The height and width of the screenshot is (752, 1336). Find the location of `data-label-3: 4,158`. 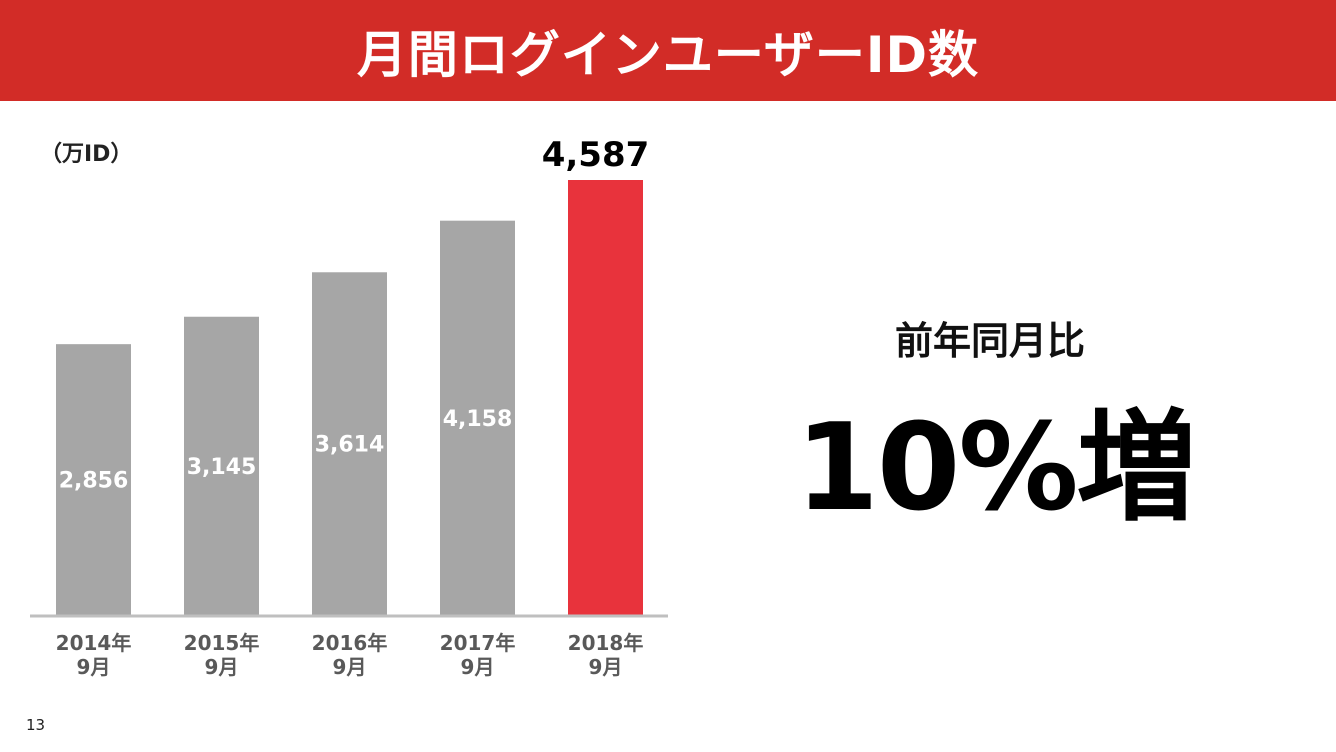

data-label-3: 4,158 is located at coordinates (478, 419).